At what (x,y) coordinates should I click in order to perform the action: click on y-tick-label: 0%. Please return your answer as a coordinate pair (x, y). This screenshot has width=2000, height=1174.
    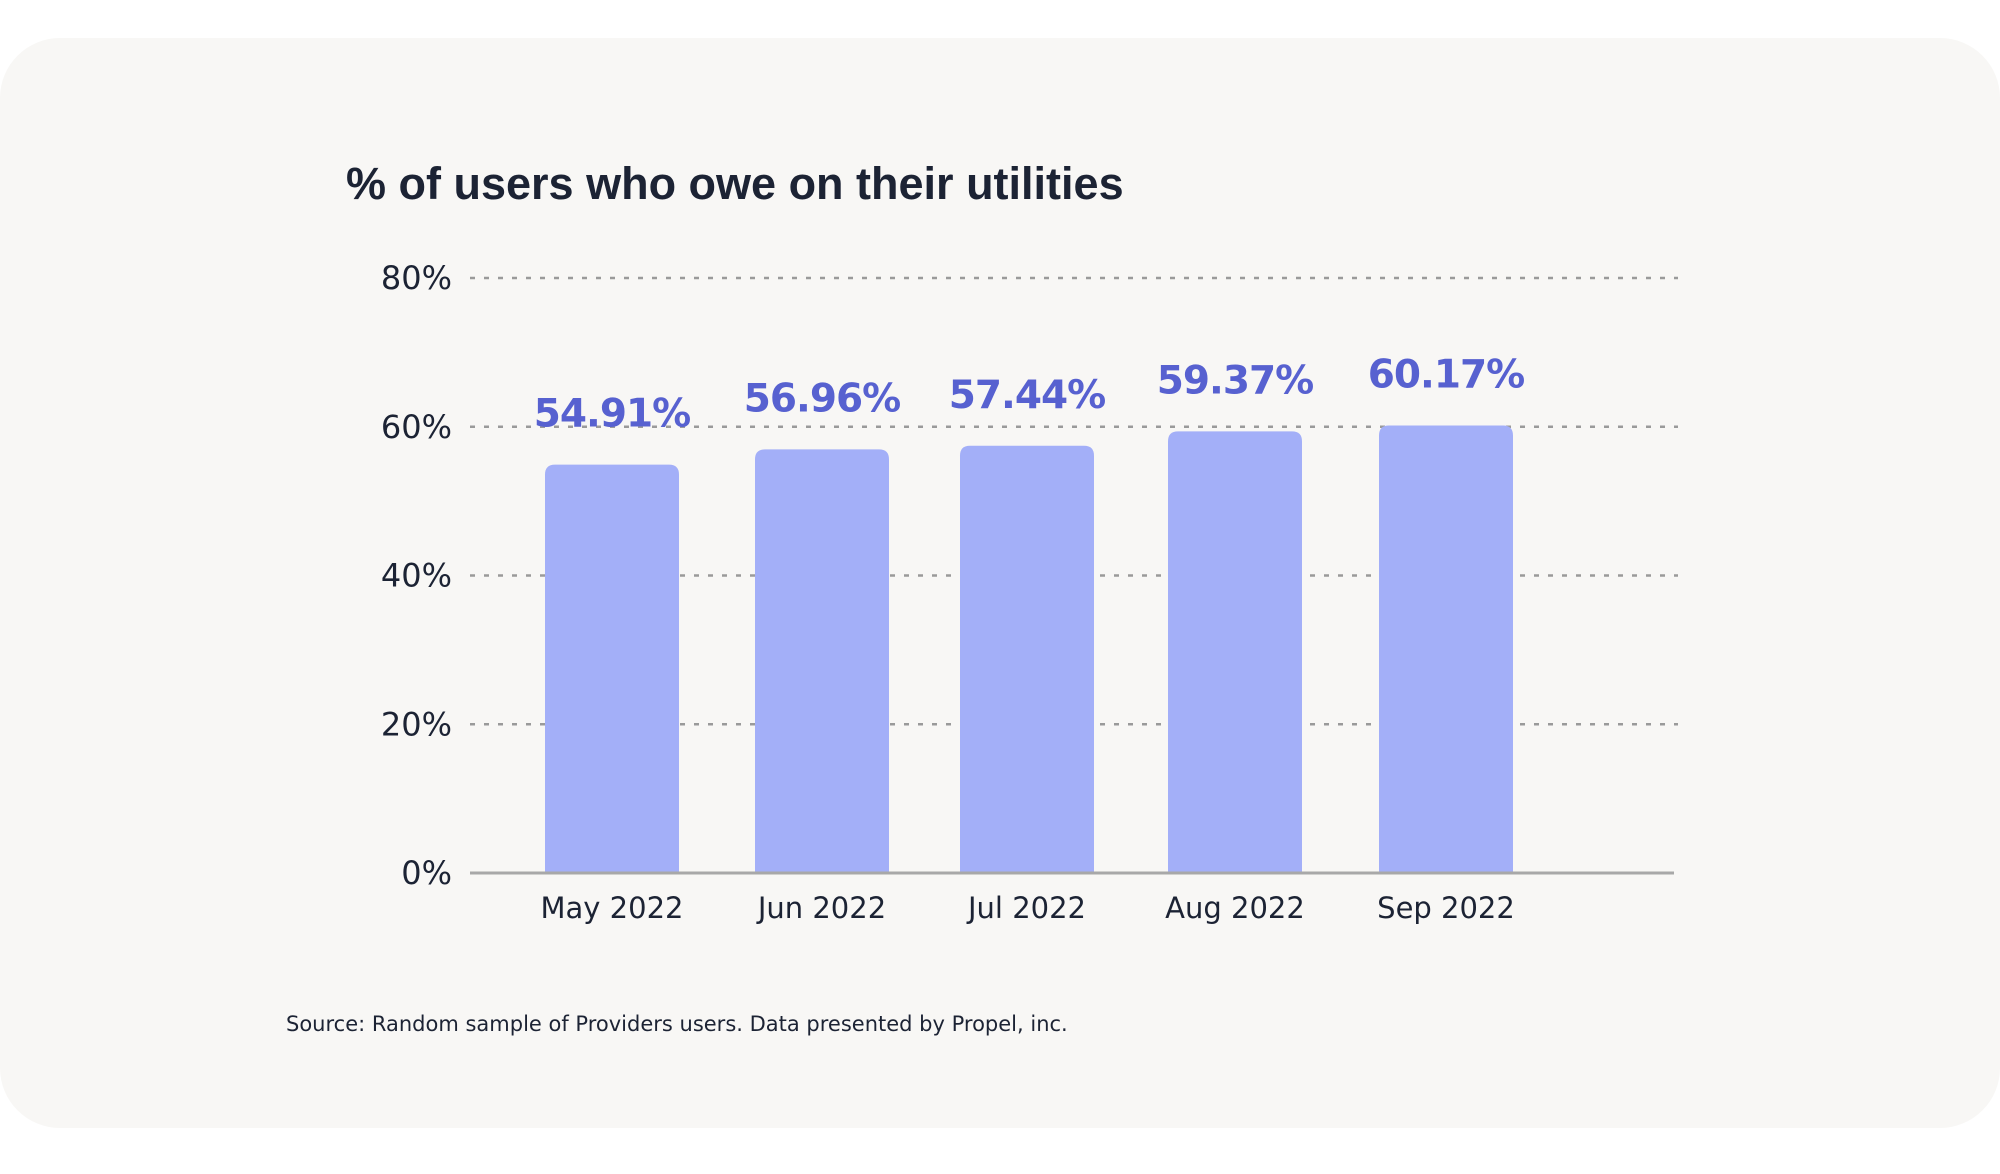
    Looking at the image, I should click on (426, 873).